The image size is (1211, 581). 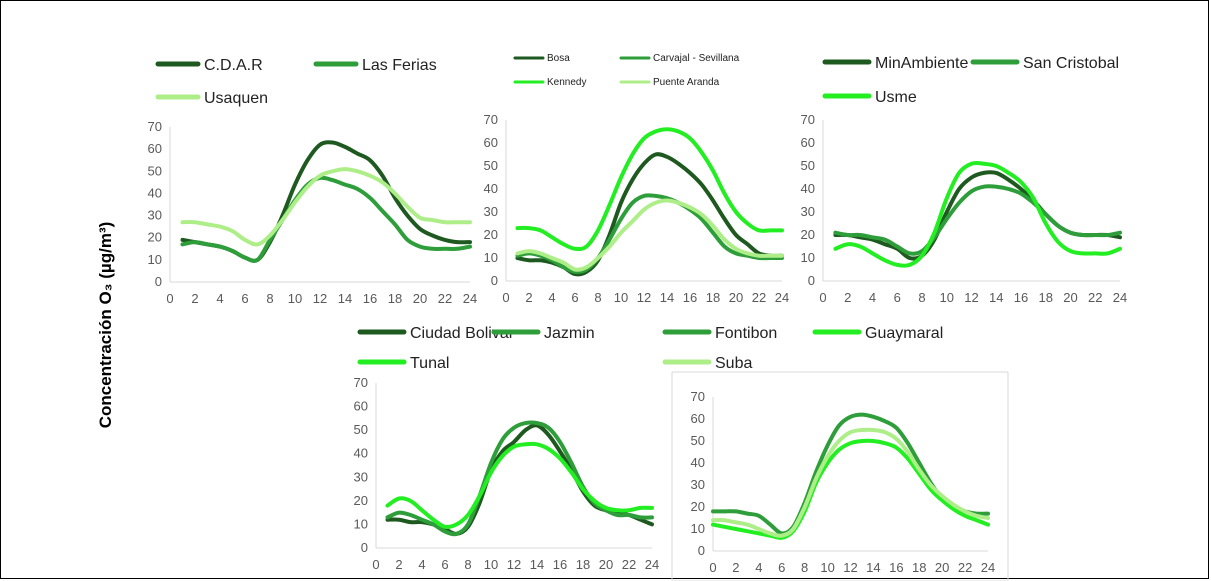 I want to click on legend-label: C.D.A.R, so click(x=233, y=65).